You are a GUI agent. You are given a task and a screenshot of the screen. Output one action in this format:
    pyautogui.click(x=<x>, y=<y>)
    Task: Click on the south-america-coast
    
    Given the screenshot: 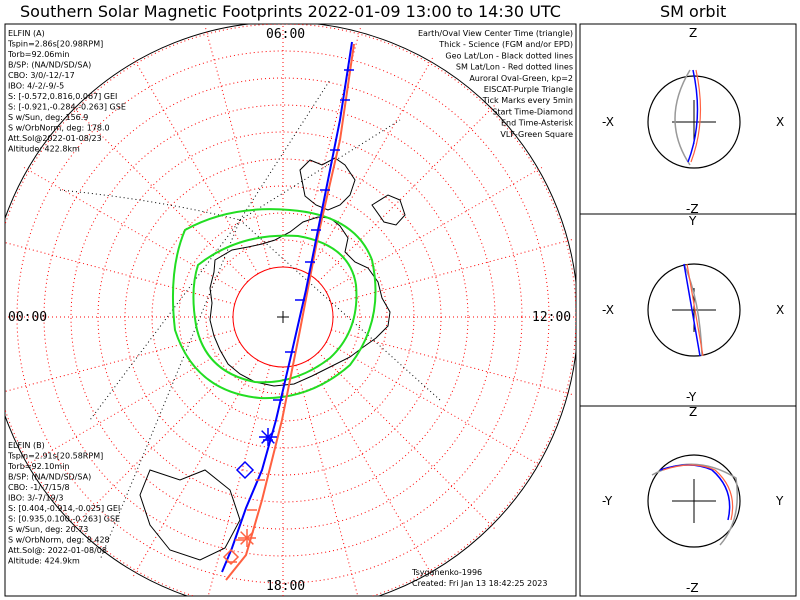 What is the action you would take?
    pyautogui.click(x=327, y=184)
    